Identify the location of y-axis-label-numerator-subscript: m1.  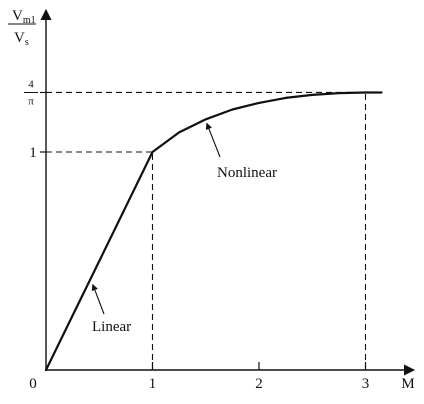
(29, 20).